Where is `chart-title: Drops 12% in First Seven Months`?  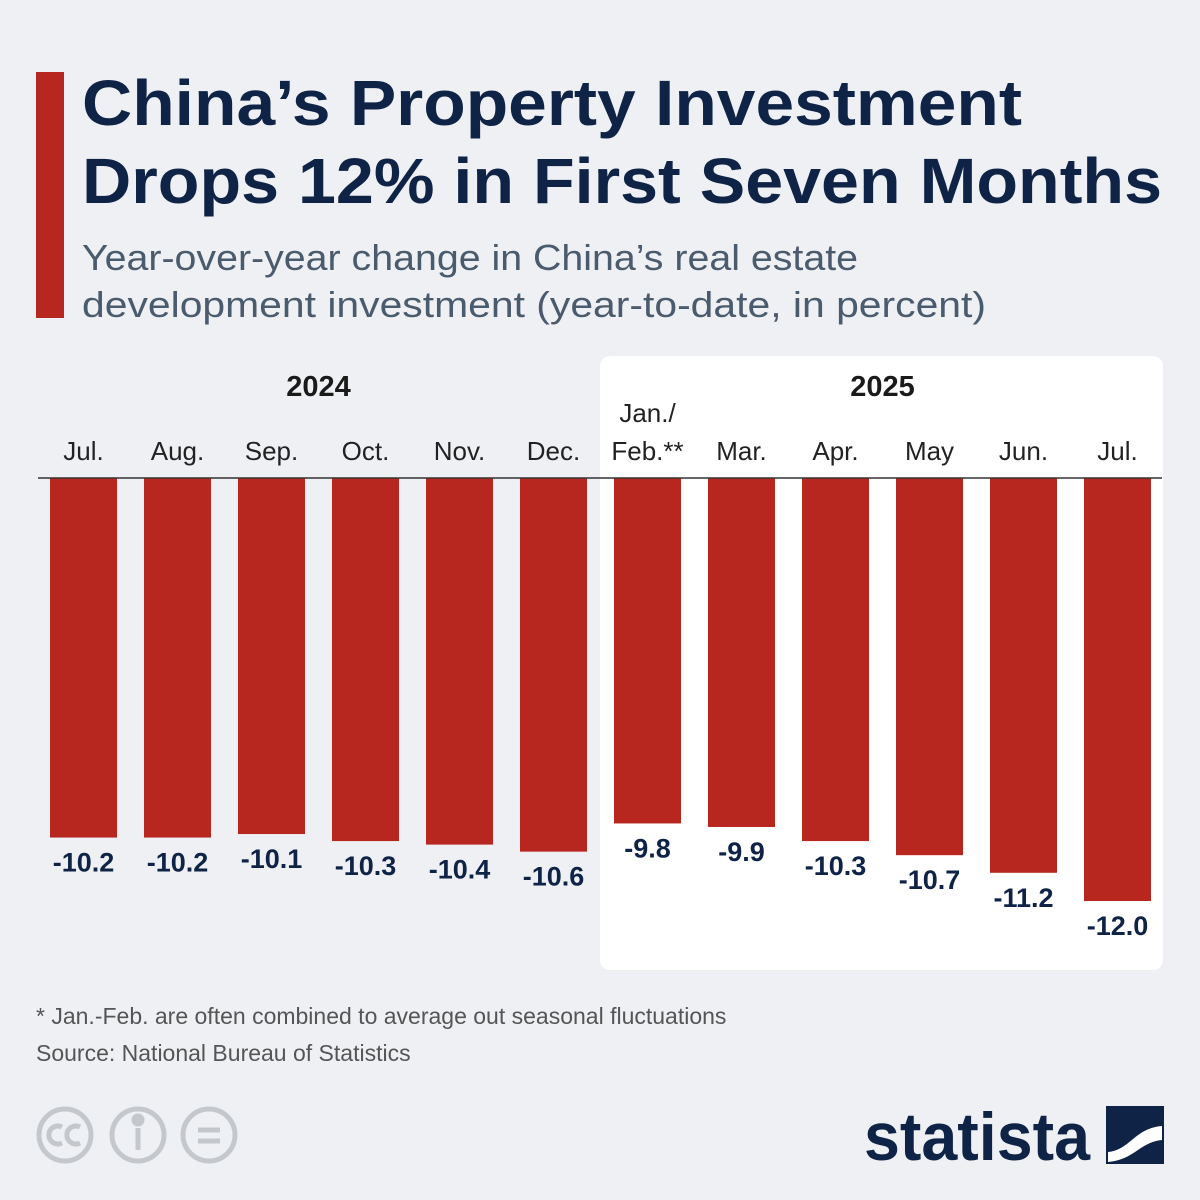 chart-title: Drops 12% in First Seven Months is located at coordinates (622, 181).